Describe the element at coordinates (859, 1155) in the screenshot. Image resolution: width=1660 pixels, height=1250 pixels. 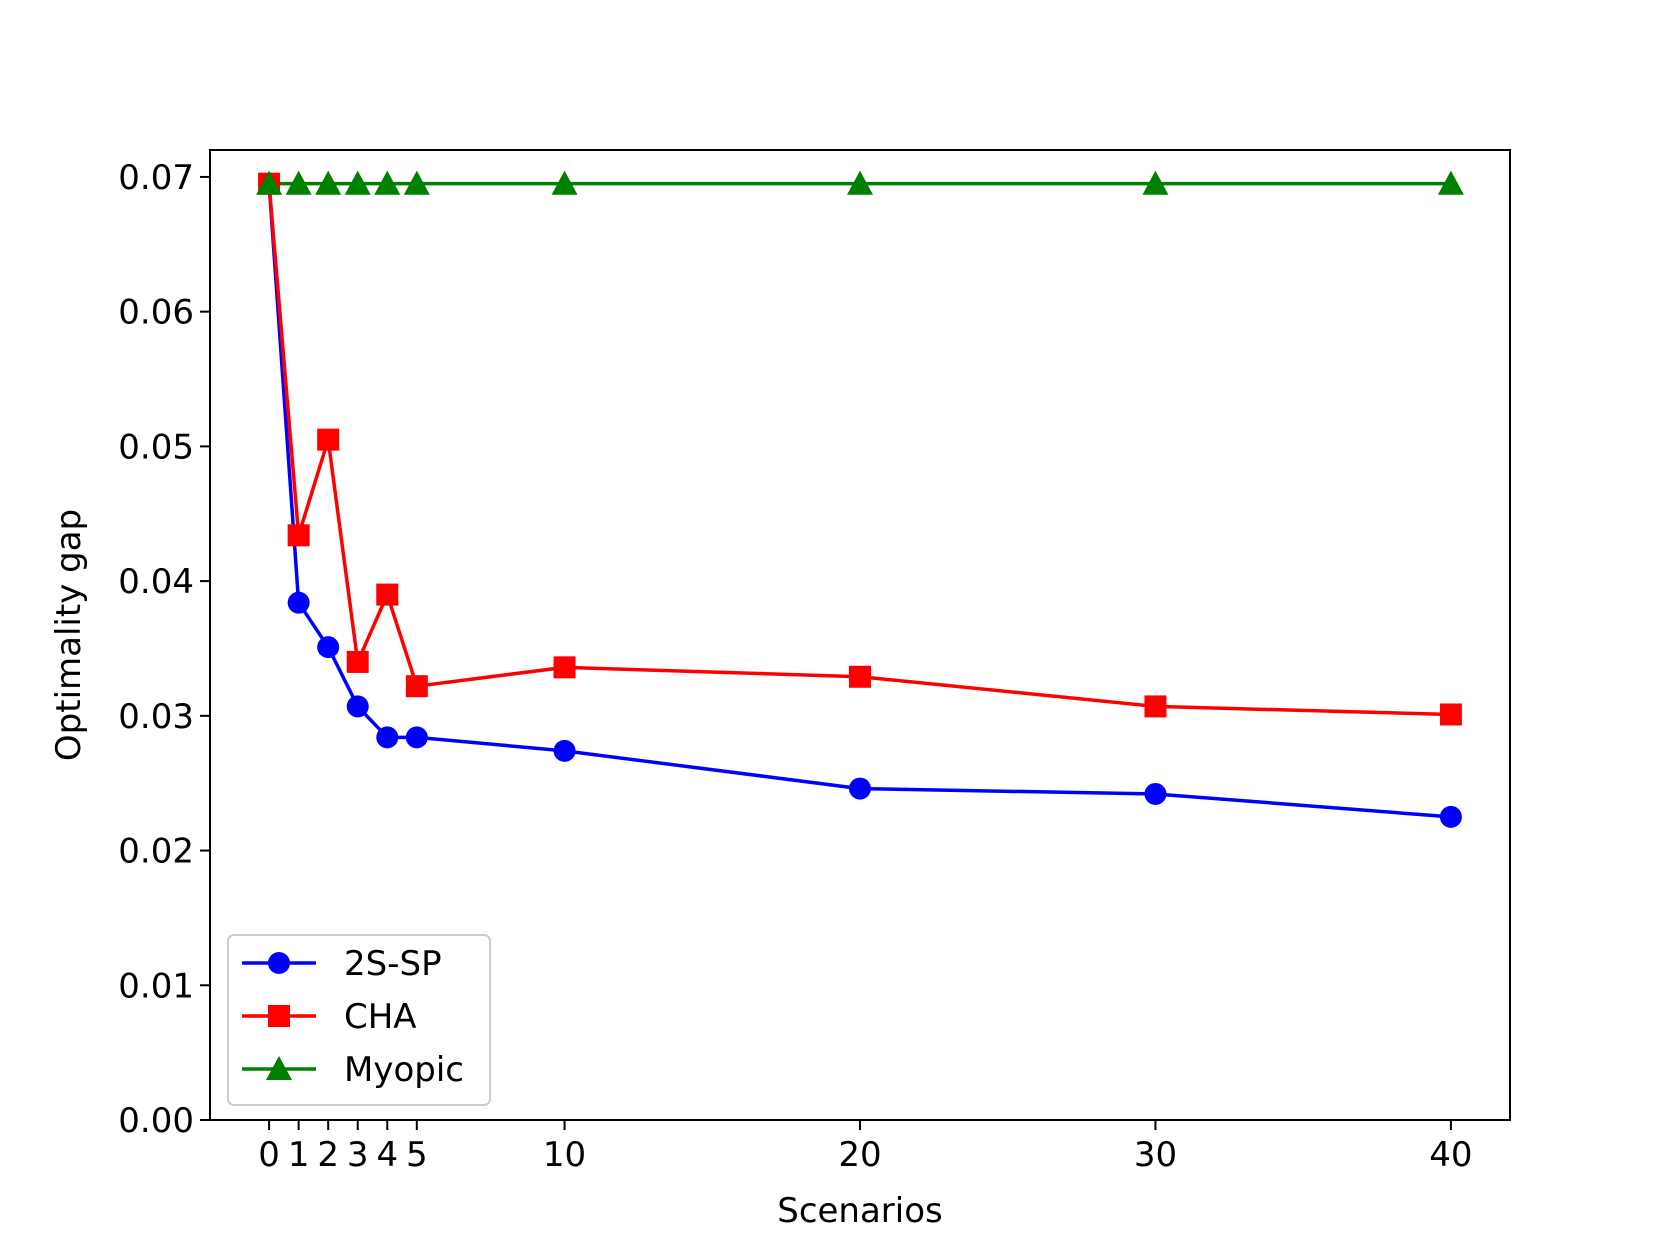
I see `x-tick-label: 20` at that location.